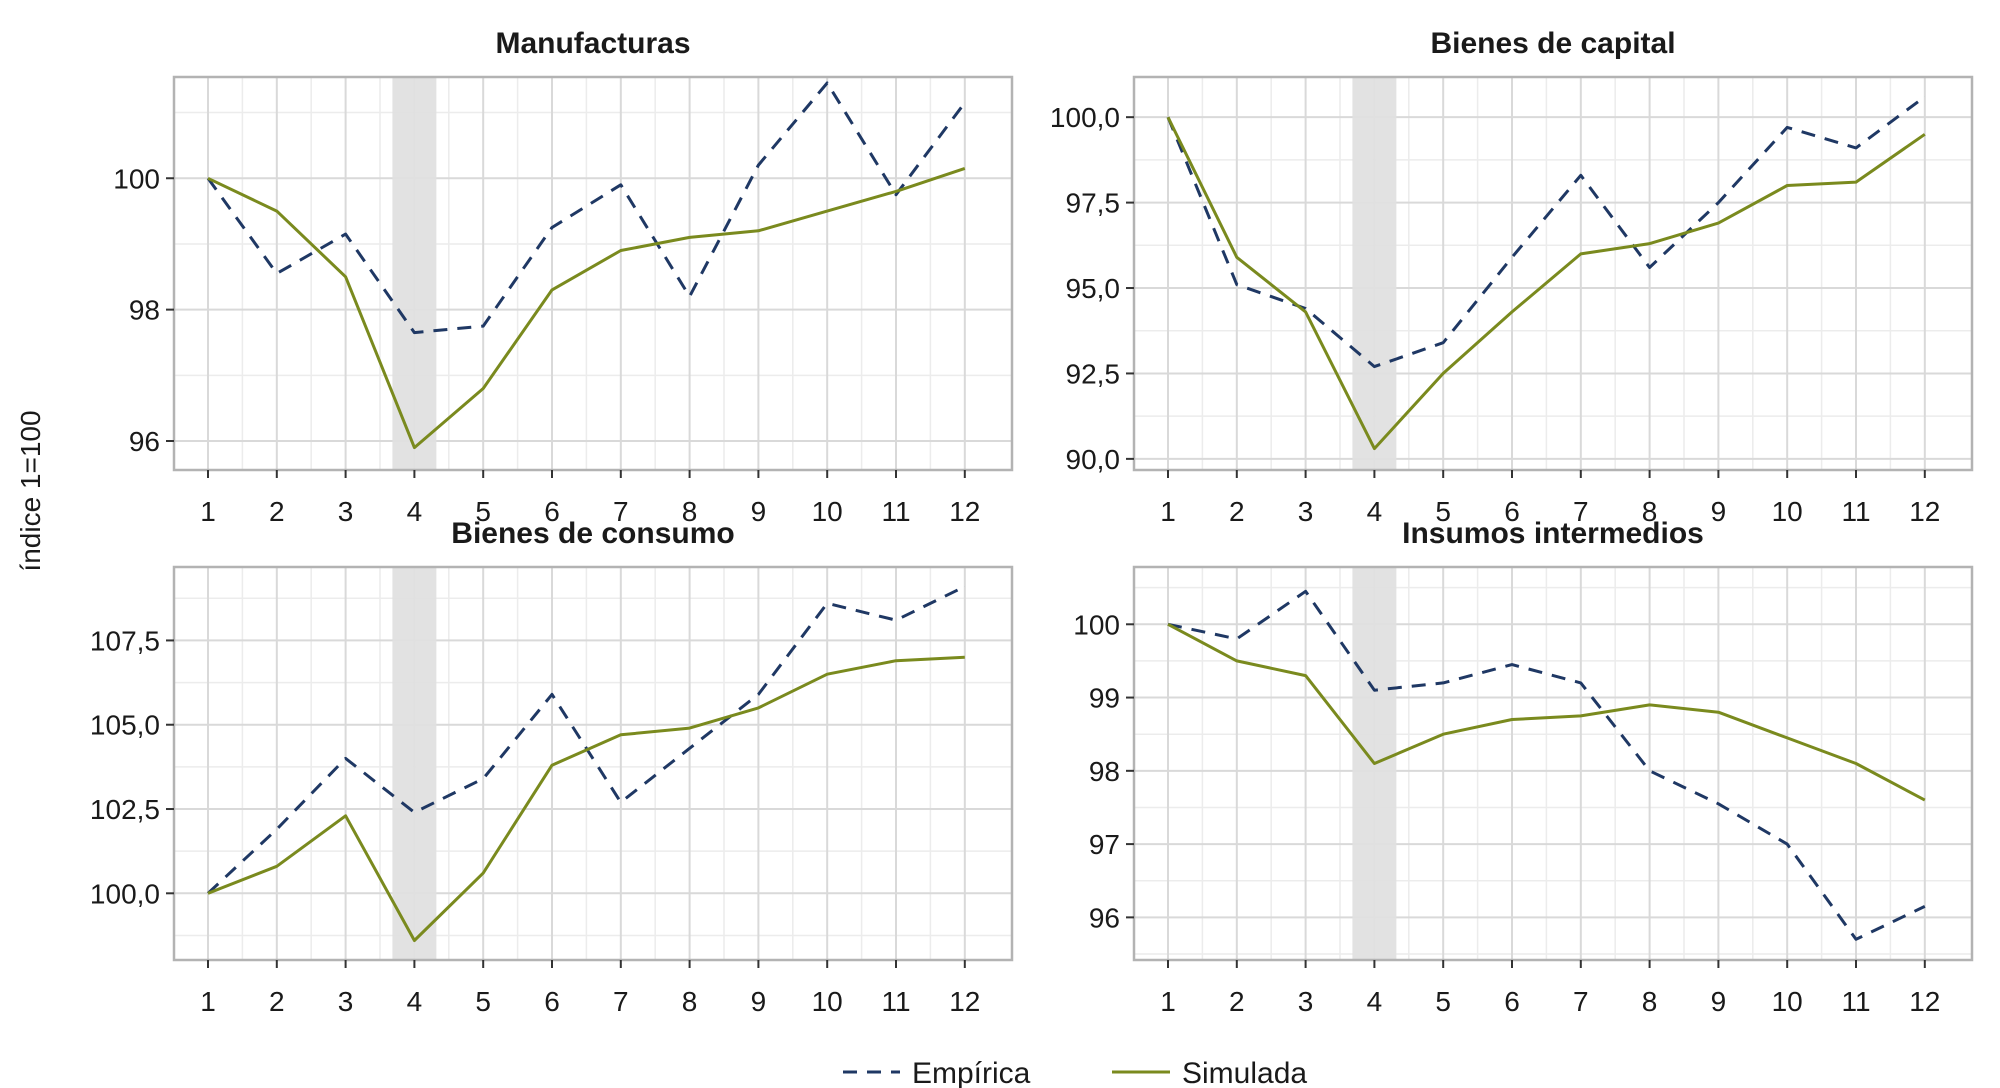  What do you see at coordinates (1553, 533) in the screenshot?
I see `panel-title: Insumos intermedios` at bounding box center [1553, 533].